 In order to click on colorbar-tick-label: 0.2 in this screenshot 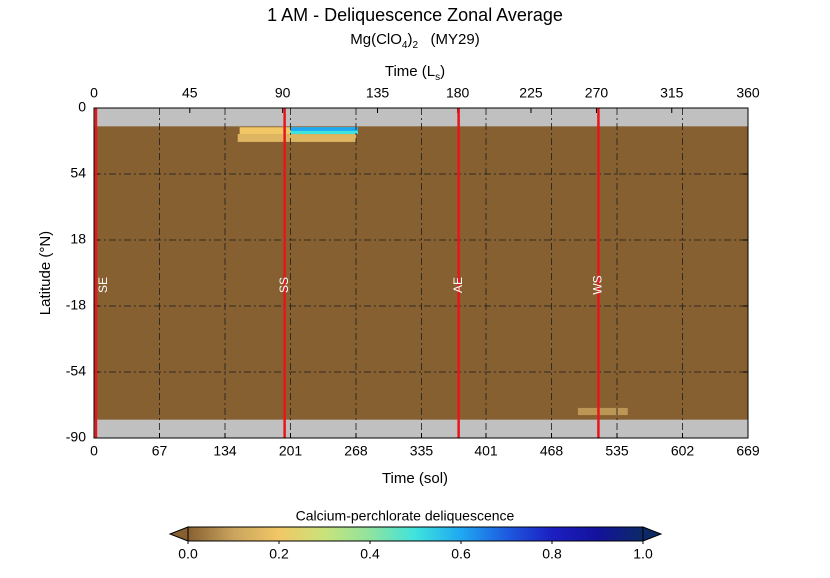, I will do `click(279, 554)`.